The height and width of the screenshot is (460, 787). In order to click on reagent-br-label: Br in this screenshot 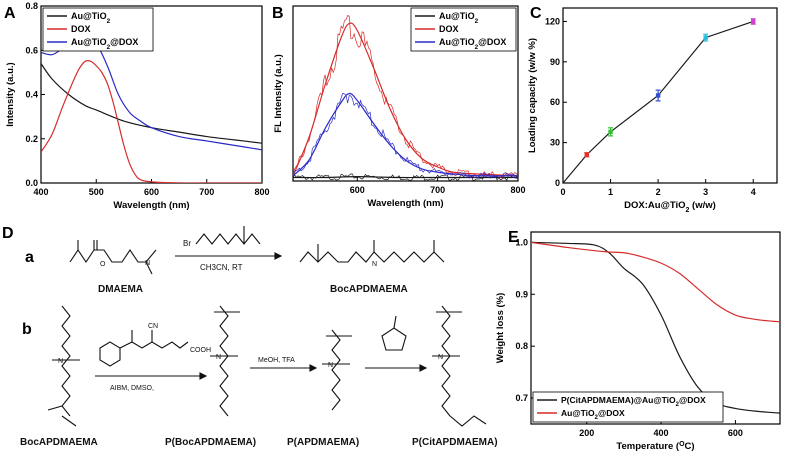, I will do `click(187, 243)`.